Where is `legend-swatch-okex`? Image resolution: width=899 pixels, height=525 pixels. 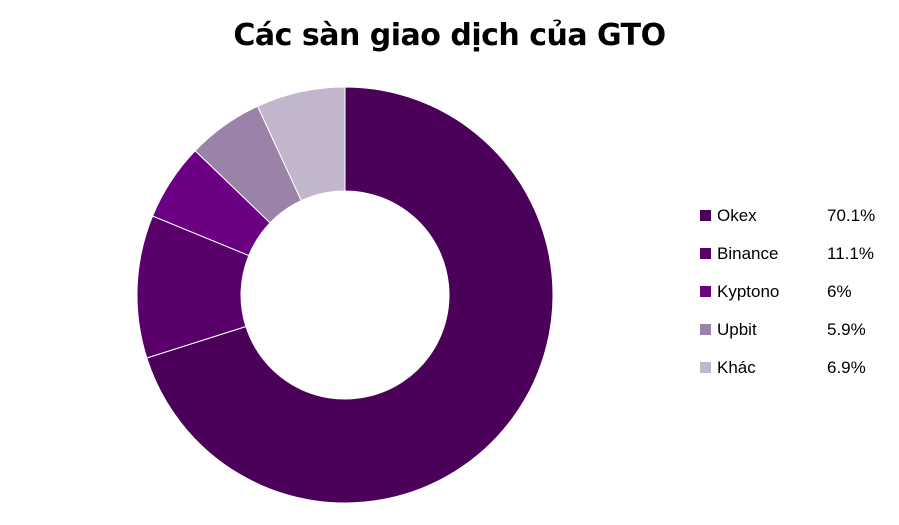 legend-swatch-okex is located at coordinates (705, 215).